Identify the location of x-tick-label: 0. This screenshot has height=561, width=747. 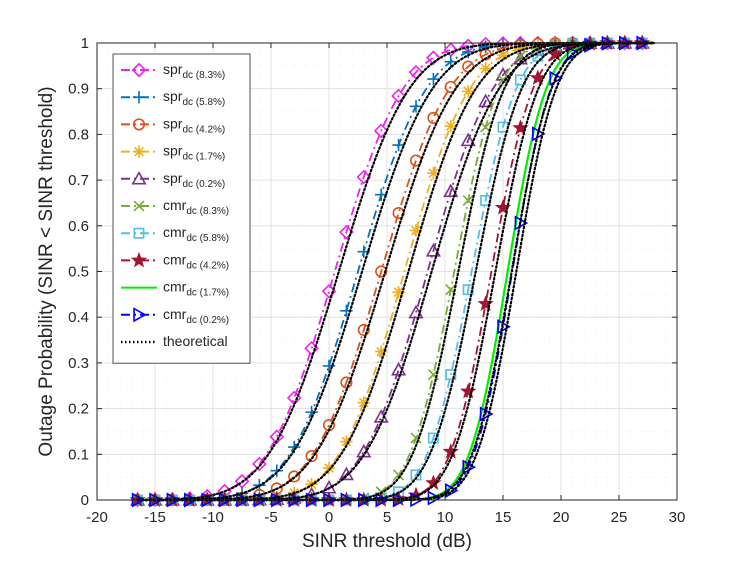
(329, 517).